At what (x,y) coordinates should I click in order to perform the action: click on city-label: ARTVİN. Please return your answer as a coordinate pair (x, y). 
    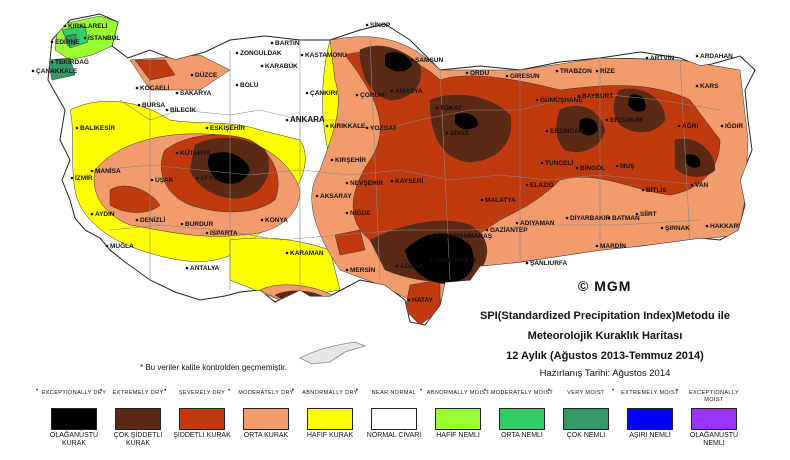
    Looking at the image, I should click on (662, 58).